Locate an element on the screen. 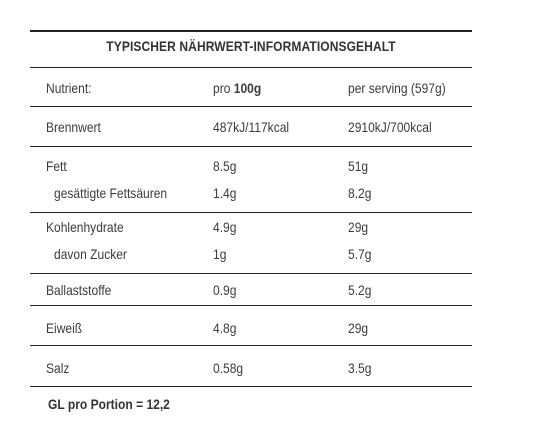 The width and height of the screenshot is (544, 434). top-rule is located at coordinates (251, 31).